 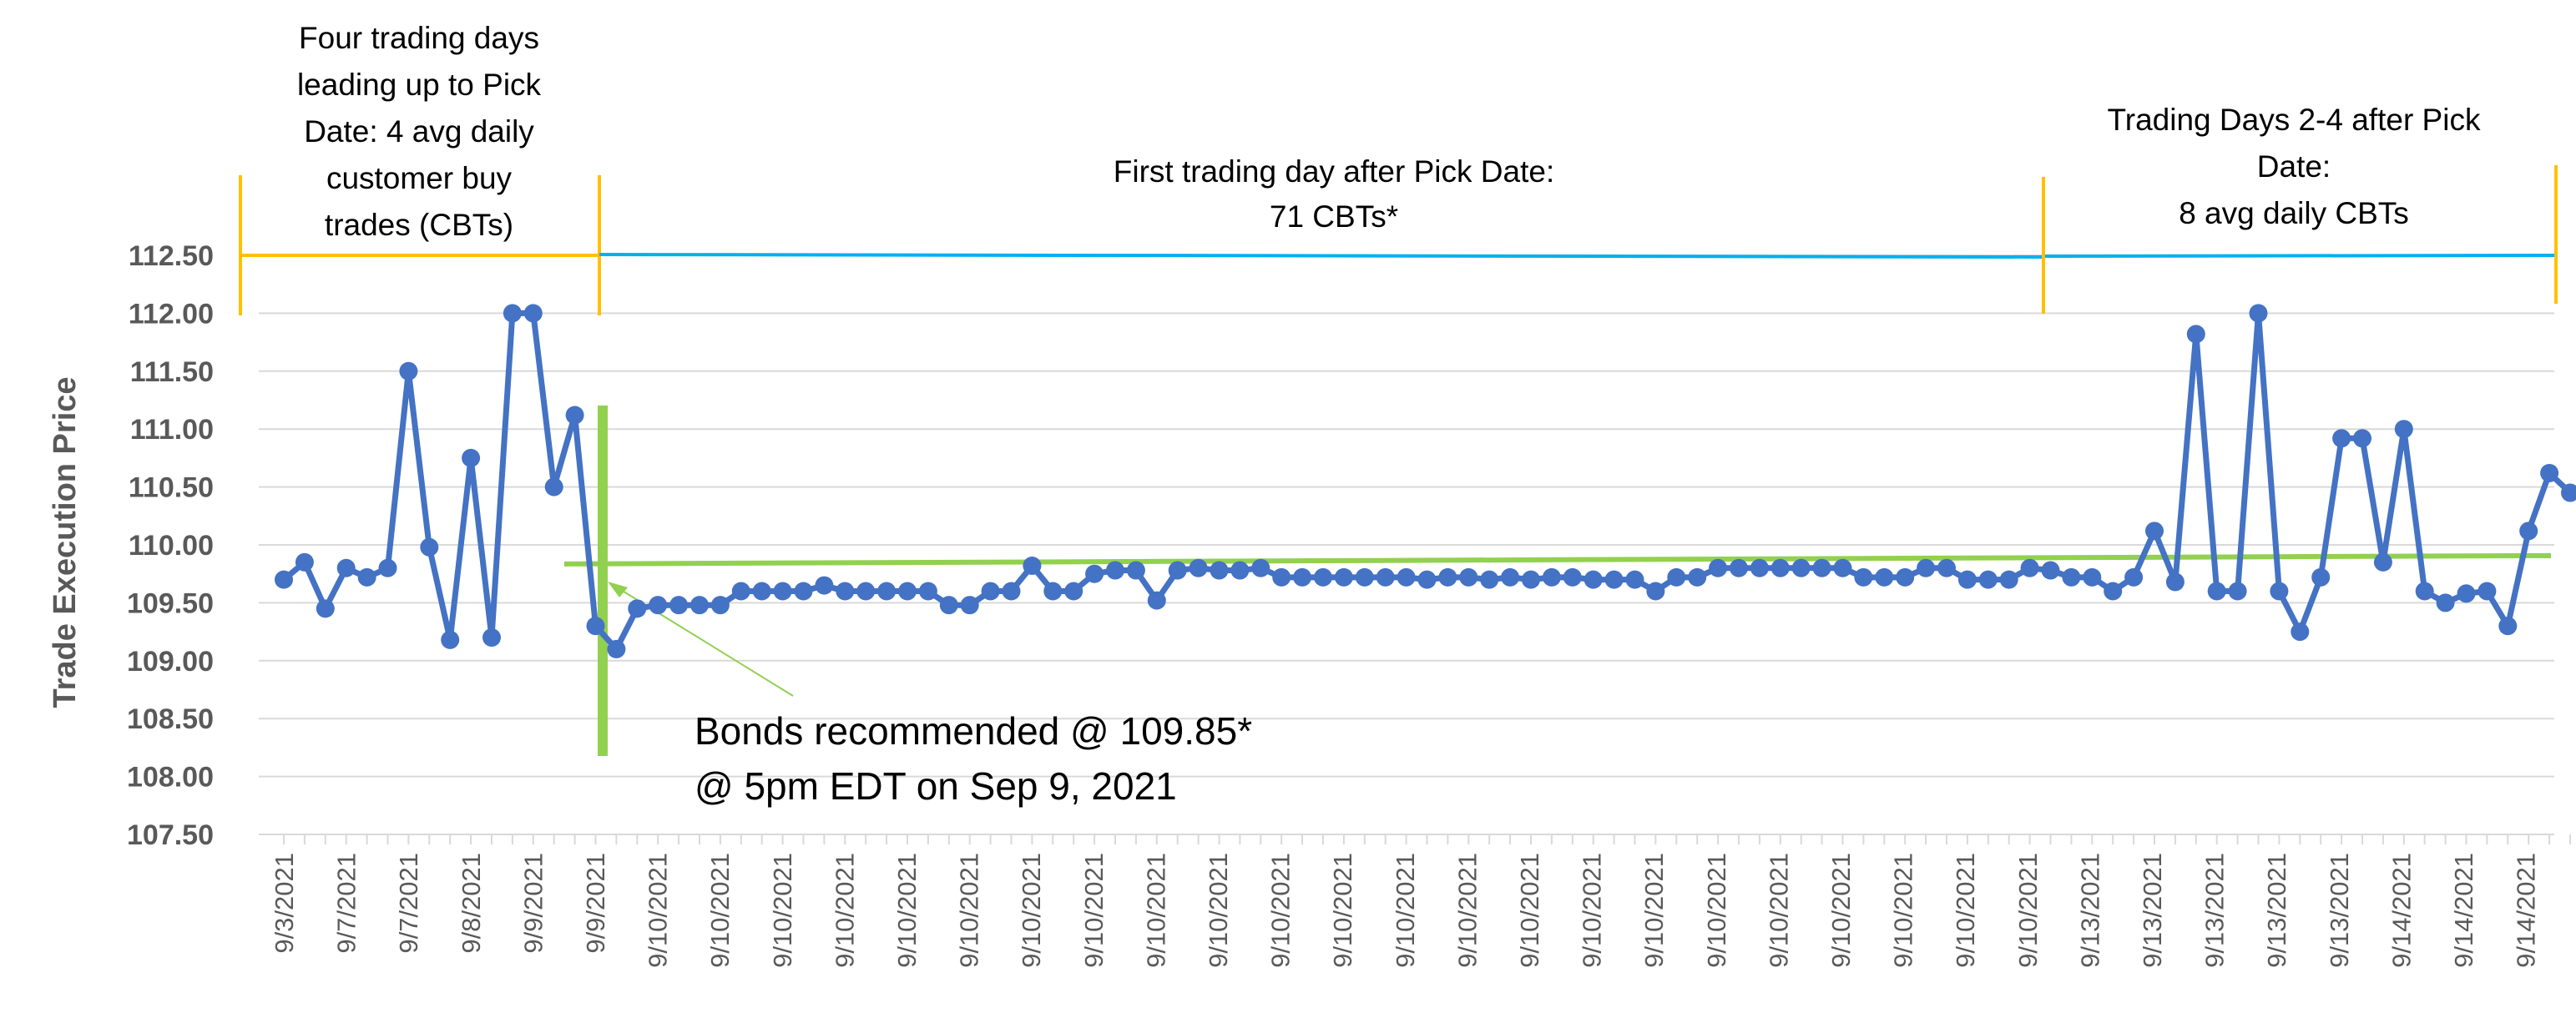 I want to click on y-tick-label: 107.50, so click(x=170, y=835).